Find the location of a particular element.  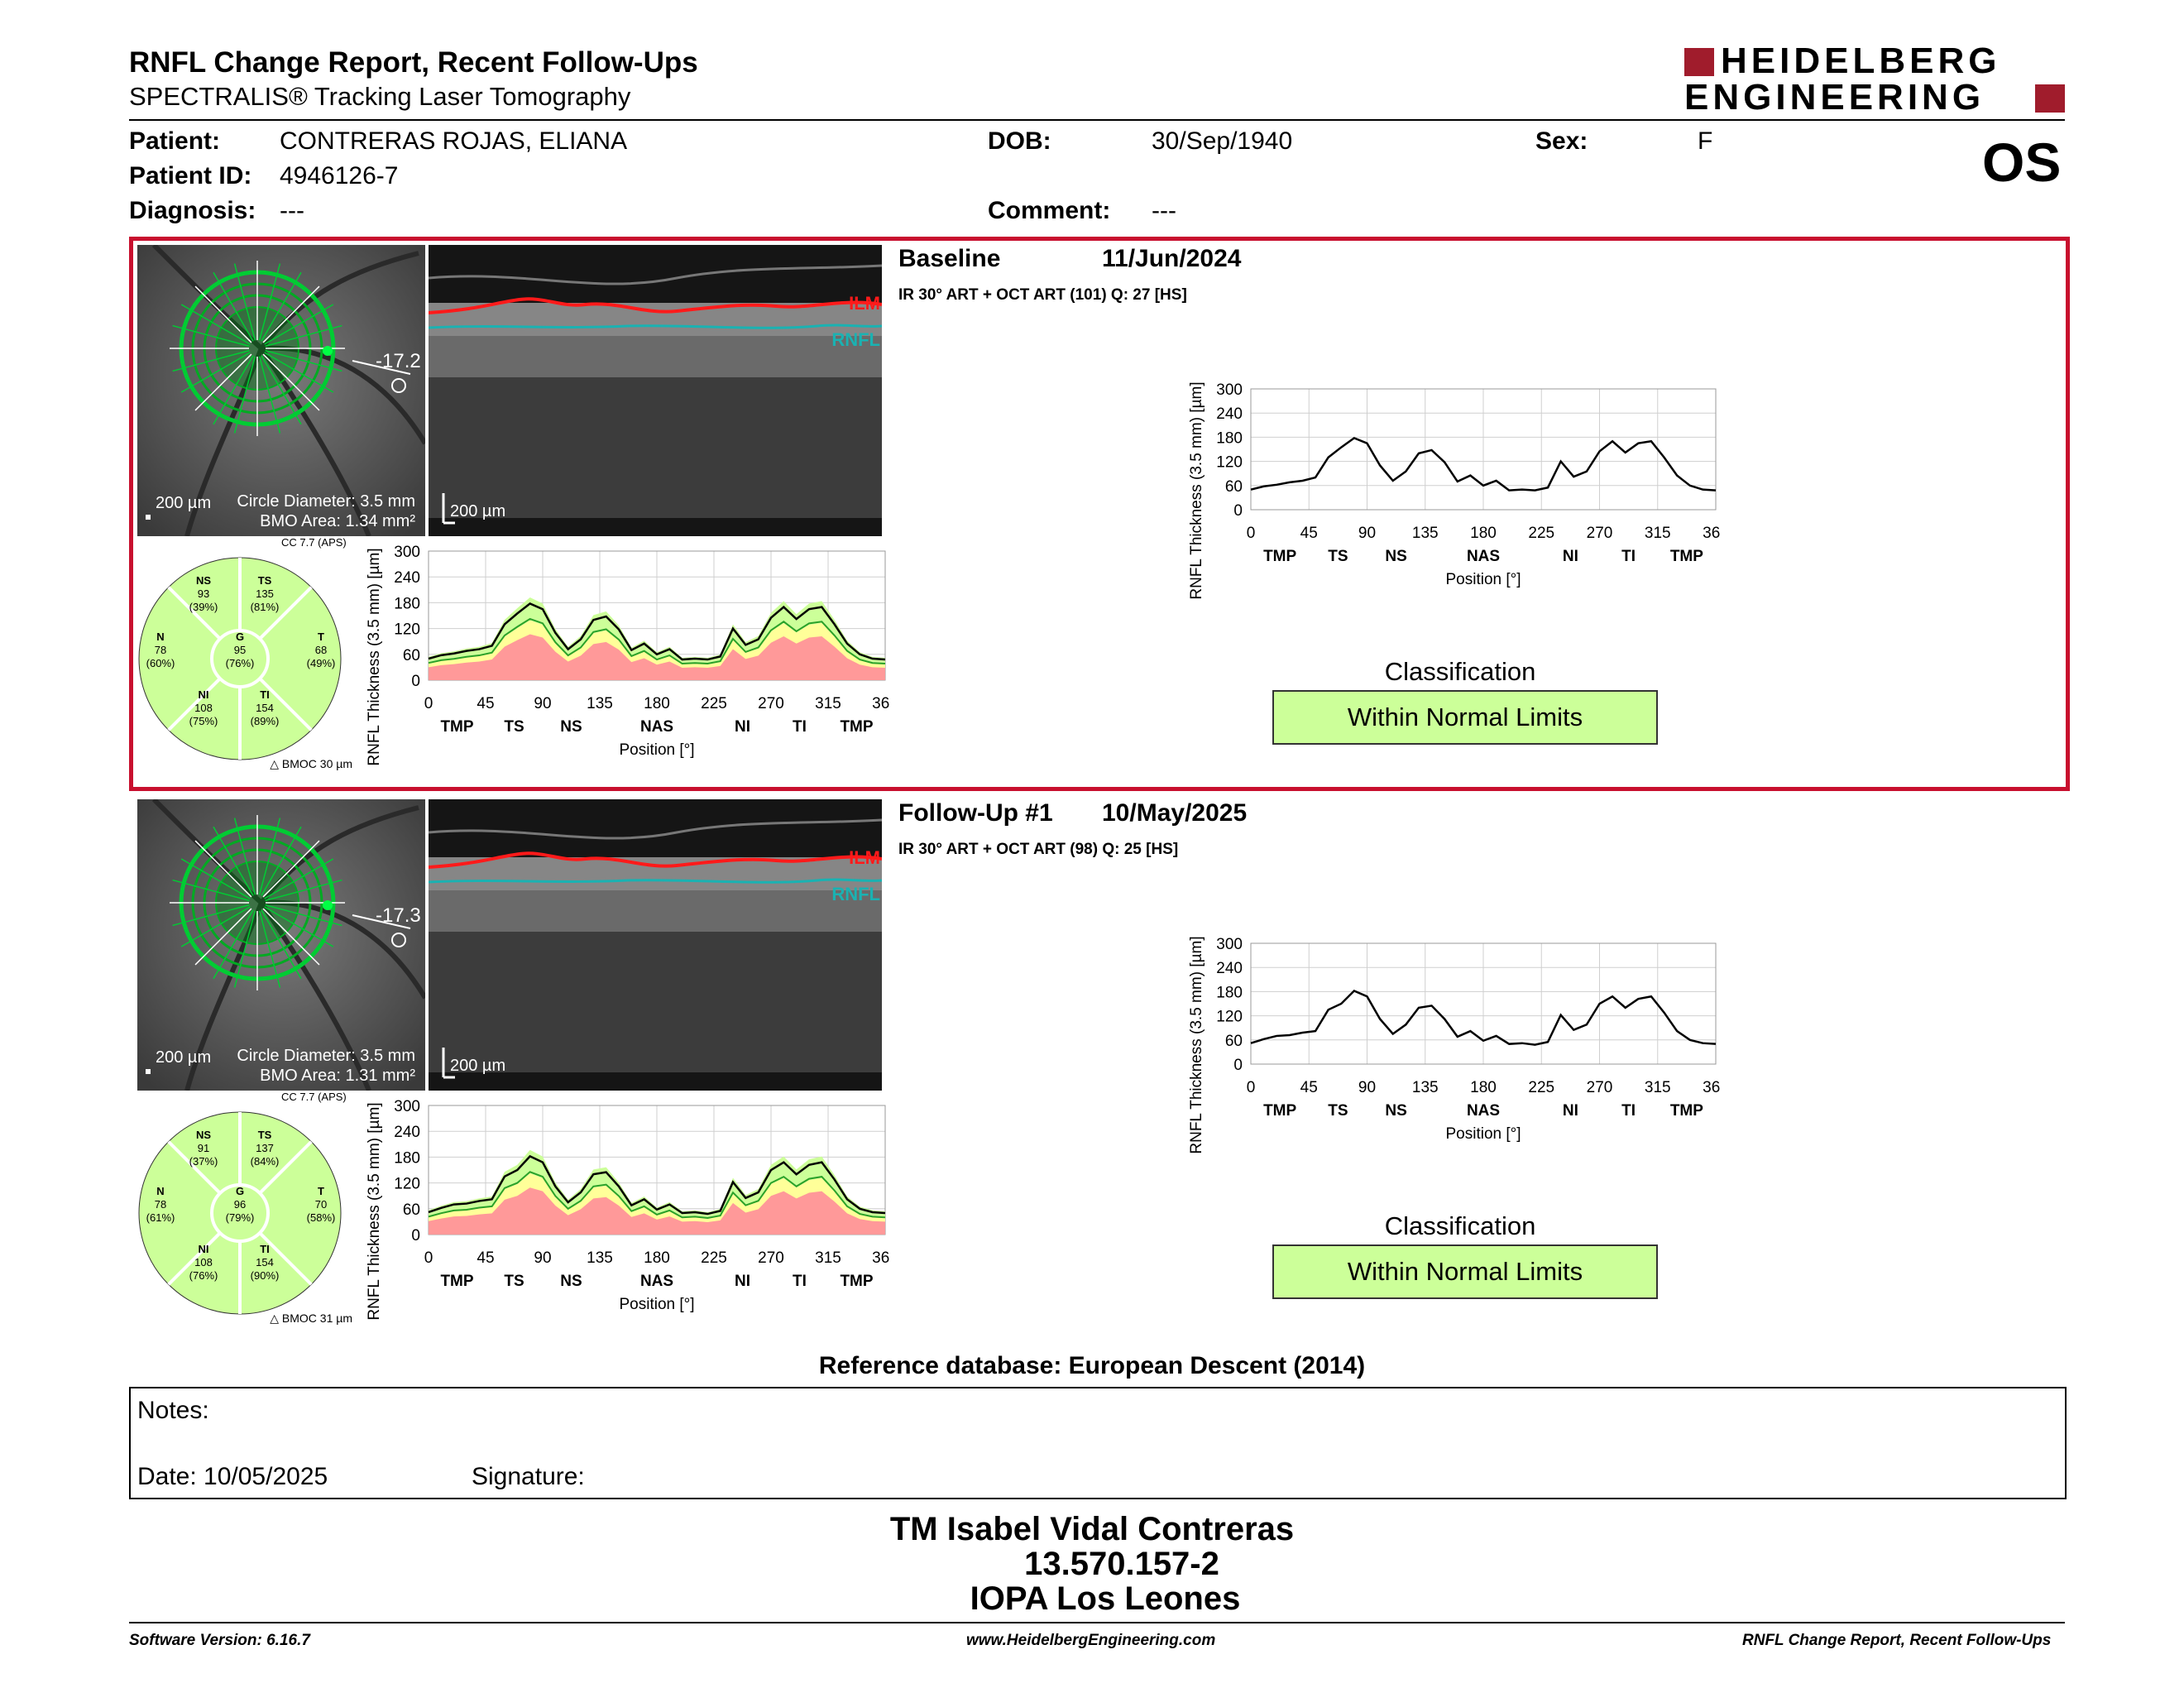

sector-g-percent: (79%) is located at coordinates (240, 1217).